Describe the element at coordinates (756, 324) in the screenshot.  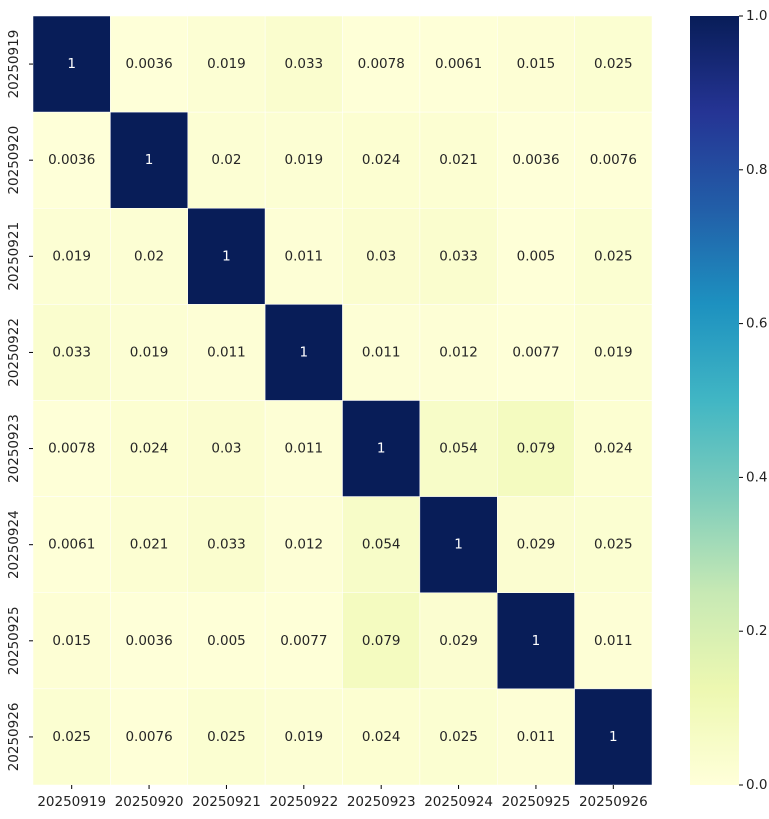
I see `colorbar-tick-label: 0.6` at that location.